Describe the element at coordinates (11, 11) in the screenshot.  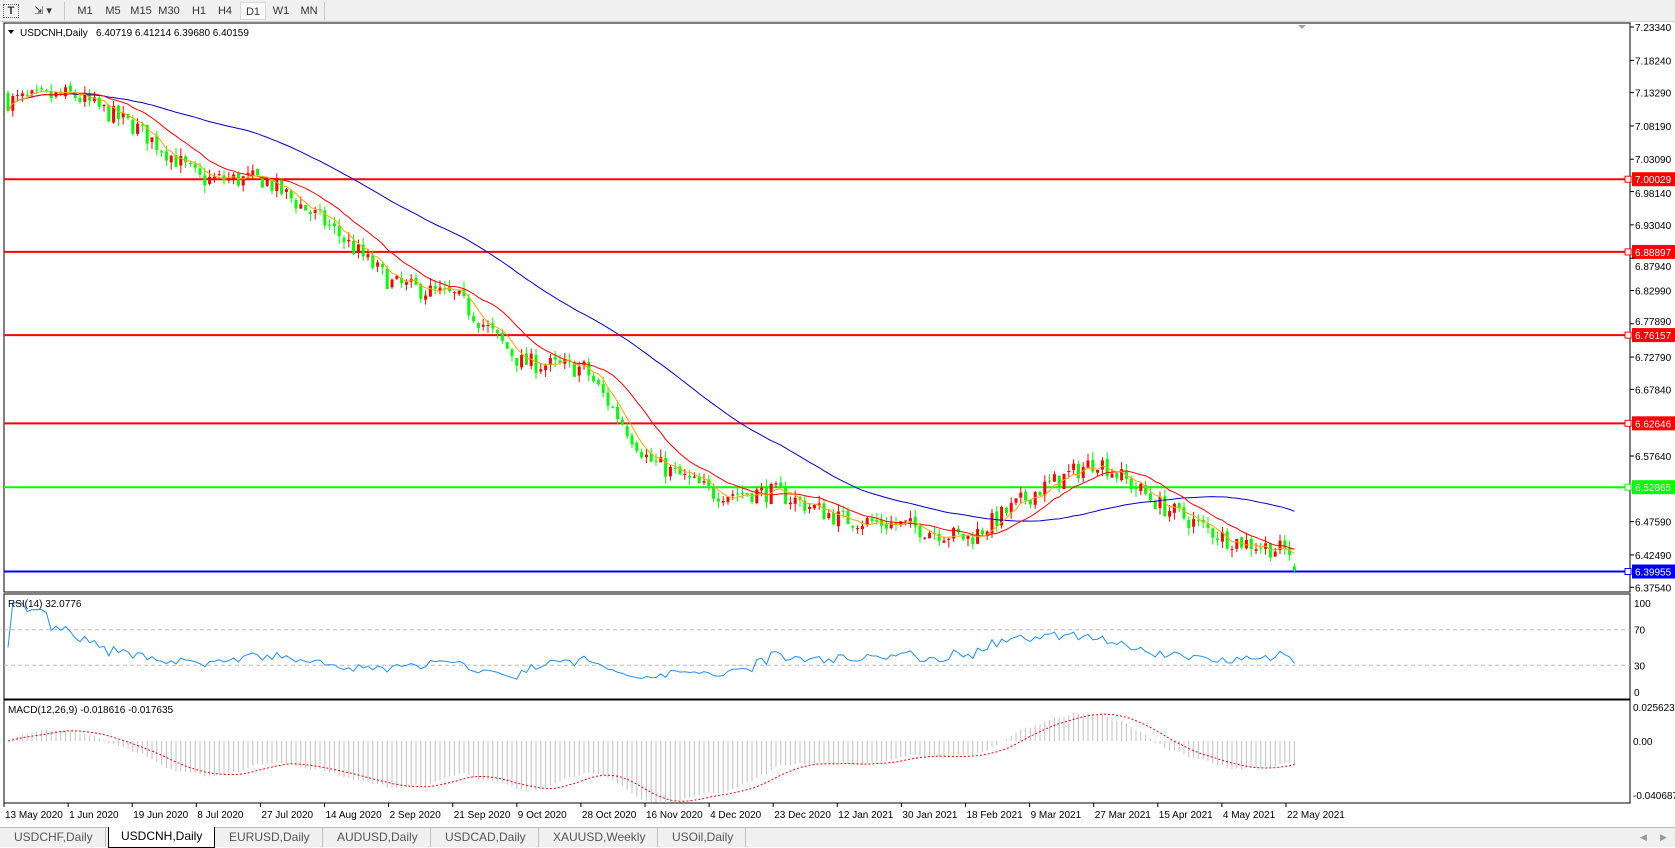
I see `text-tool-icon: T` at that location.